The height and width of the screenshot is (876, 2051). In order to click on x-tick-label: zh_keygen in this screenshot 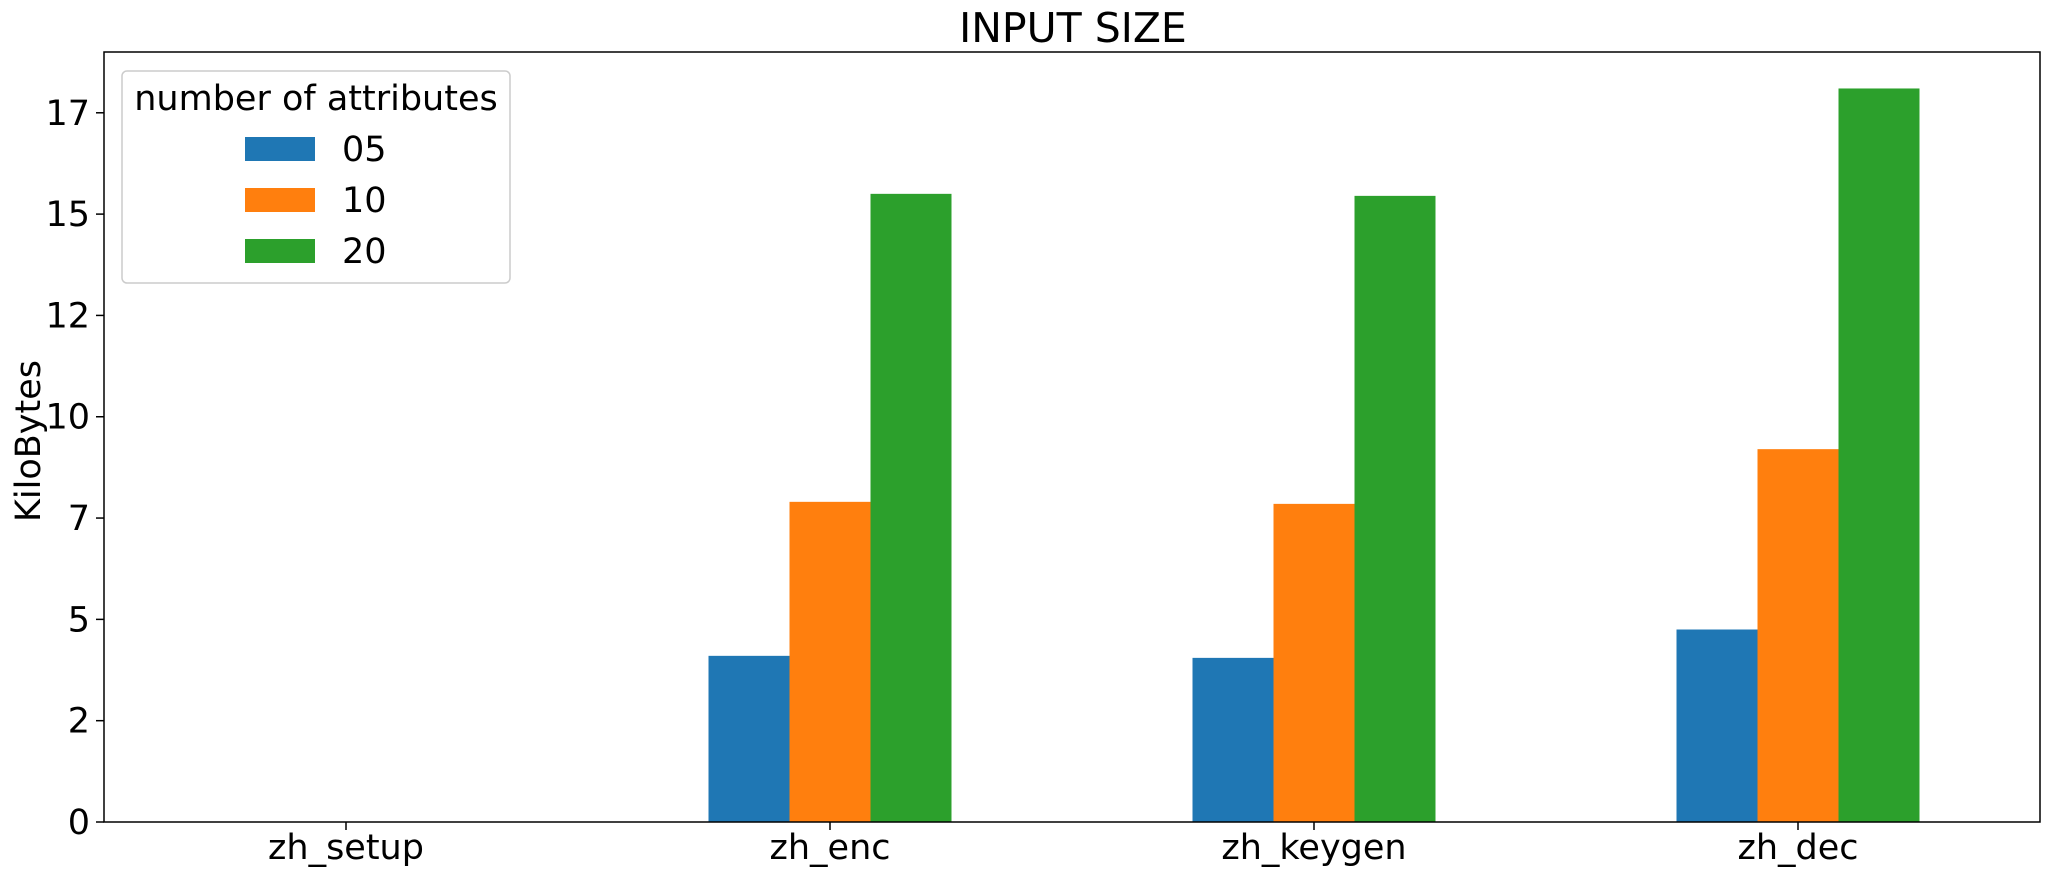, I will do `click(1313, 848)`.